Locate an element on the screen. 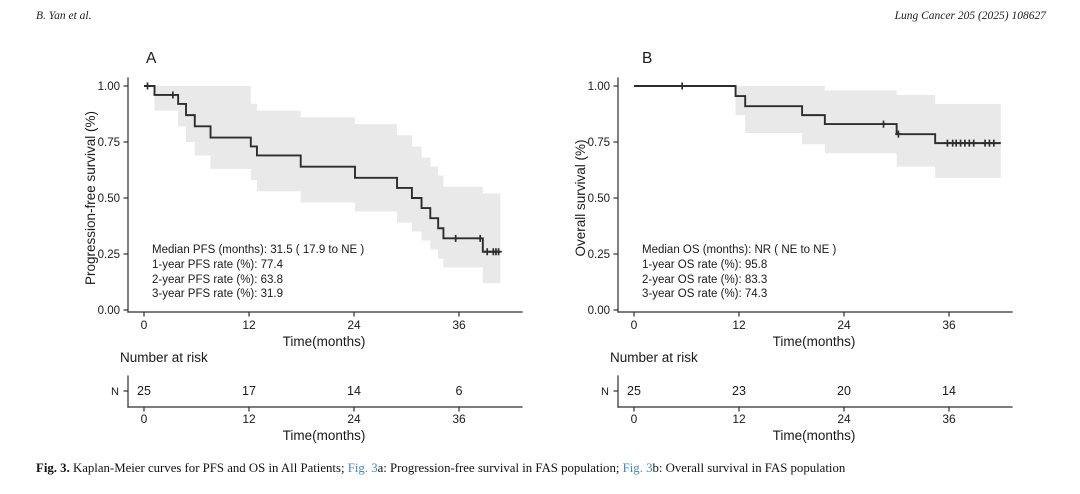  annotation-2yr: 2-year OS rate (%): 83.3 is located at coordinates (704, 280).